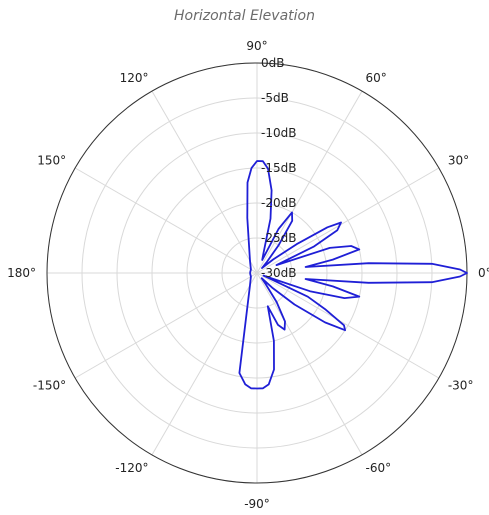 The height and width of the screenshot is (515, 489). I want to click on radial-tick-label: -15dB, so click(278, 168).